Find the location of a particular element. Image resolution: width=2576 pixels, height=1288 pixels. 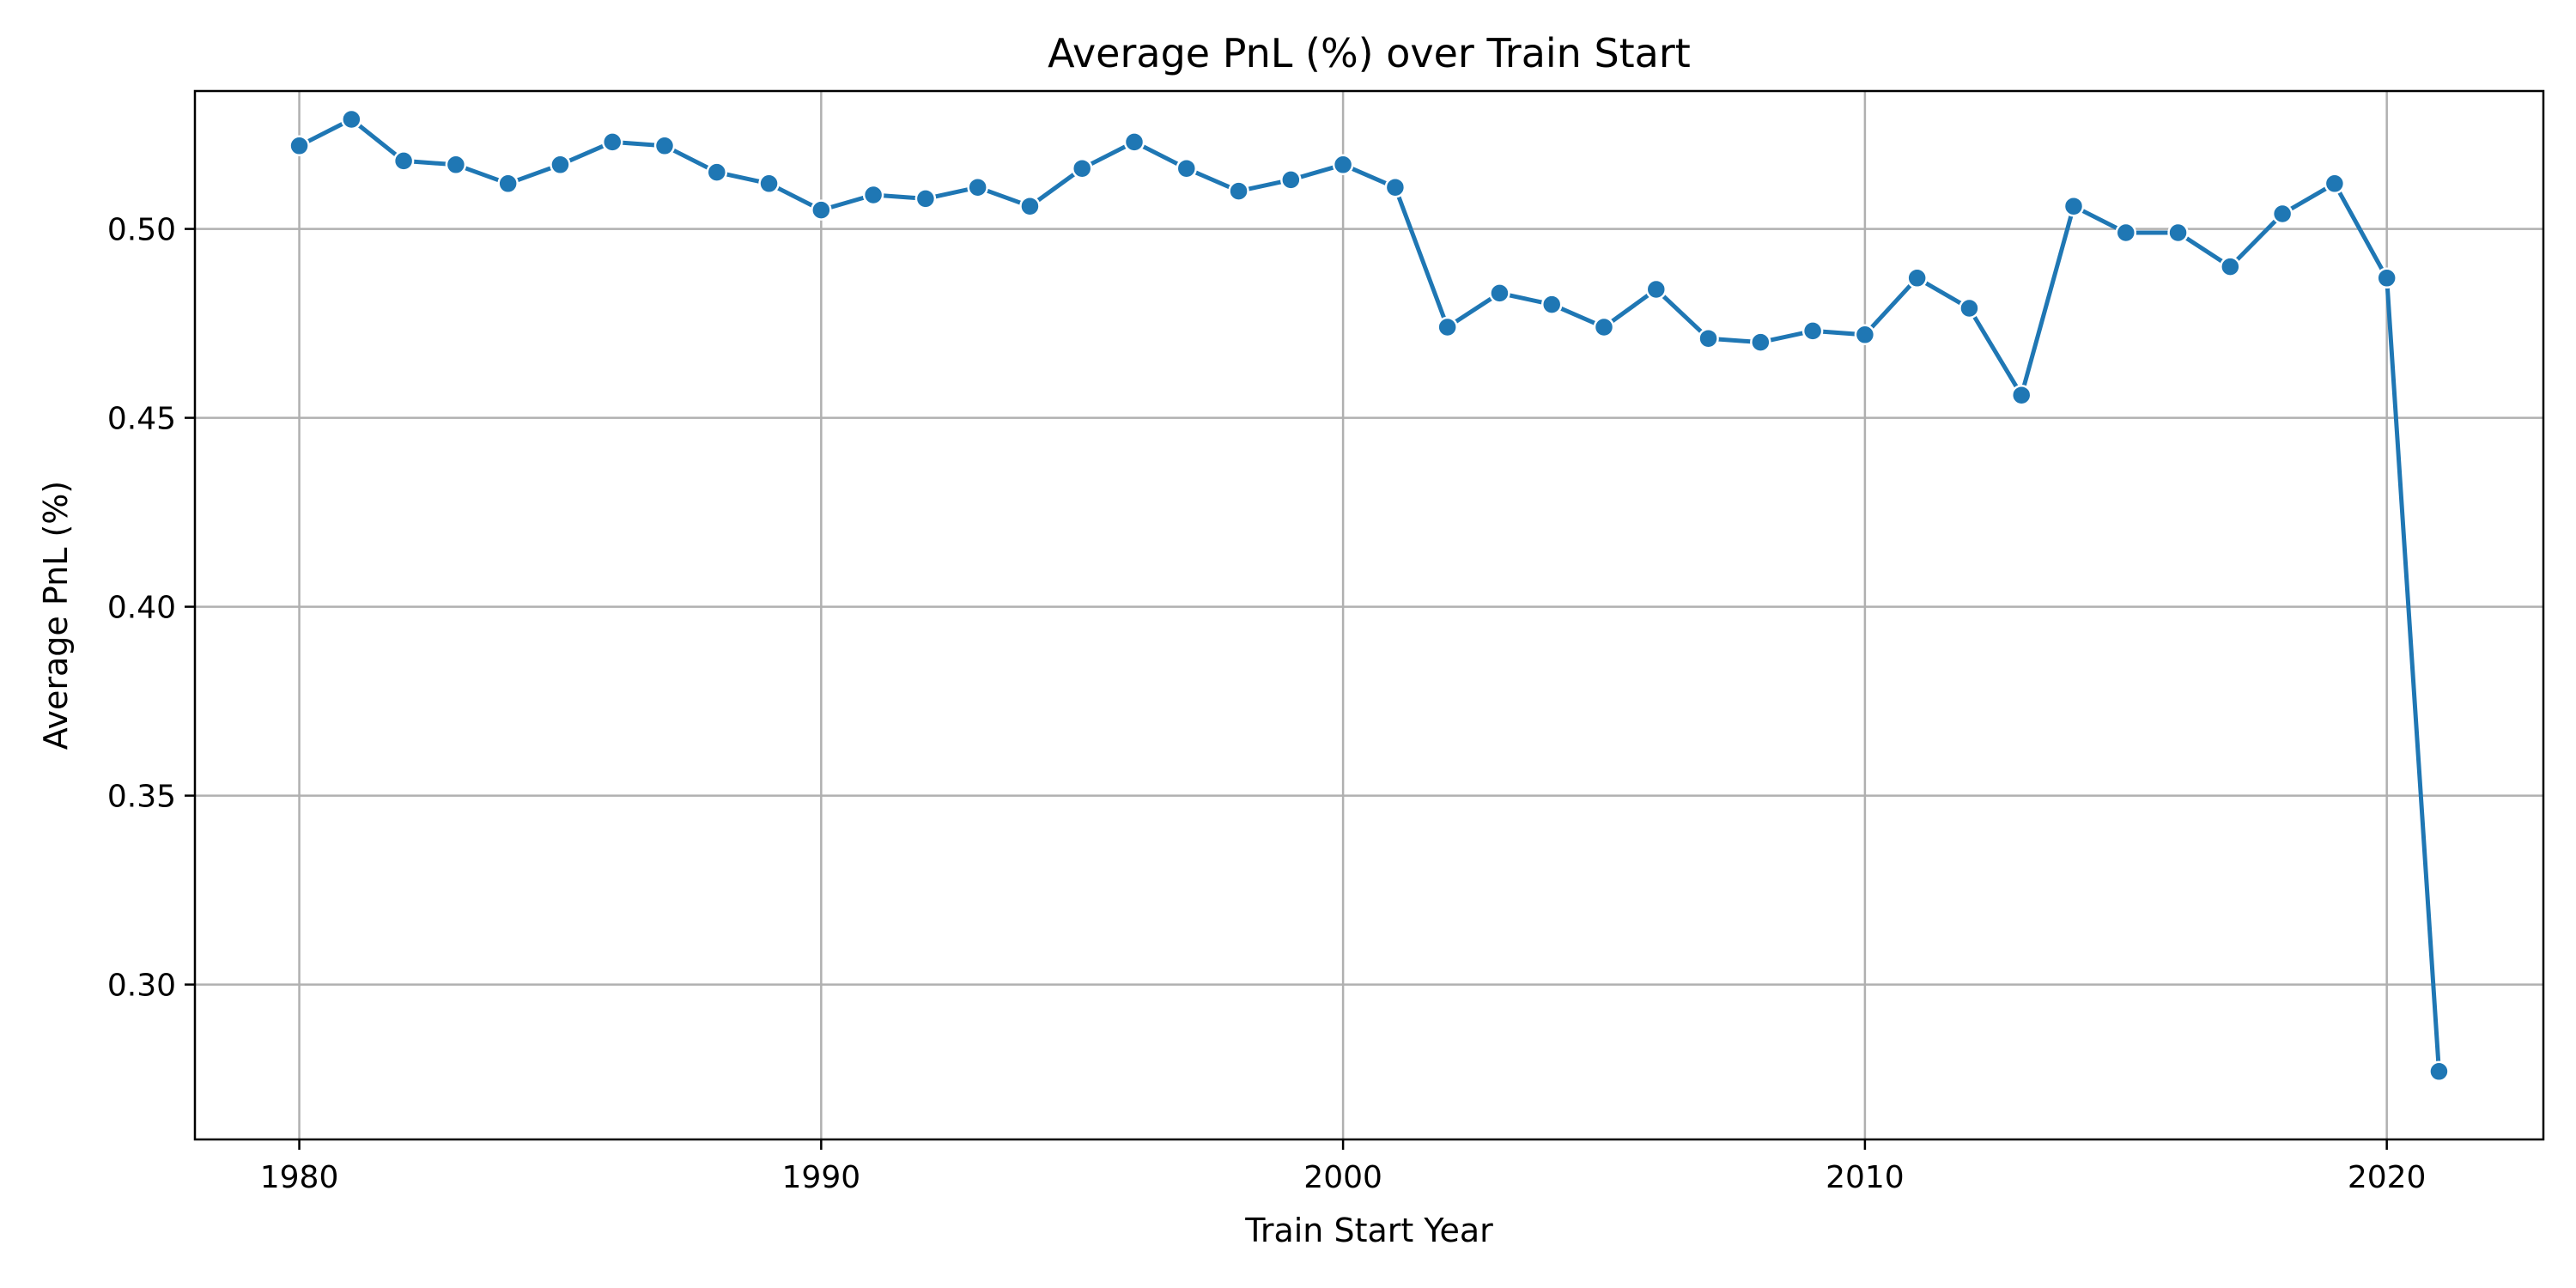

y-tick-label: 0.50 is located at coordinates (142, 230).